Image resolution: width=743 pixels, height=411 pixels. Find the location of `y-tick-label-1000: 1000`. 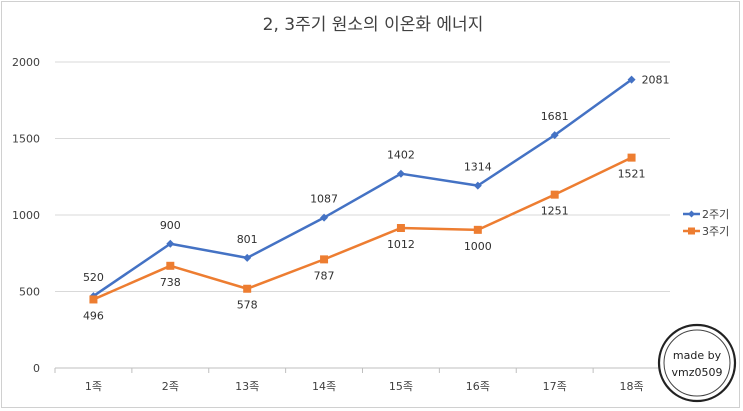

y-tick-label-1000: 1000 is located at coordinates (26, 215).